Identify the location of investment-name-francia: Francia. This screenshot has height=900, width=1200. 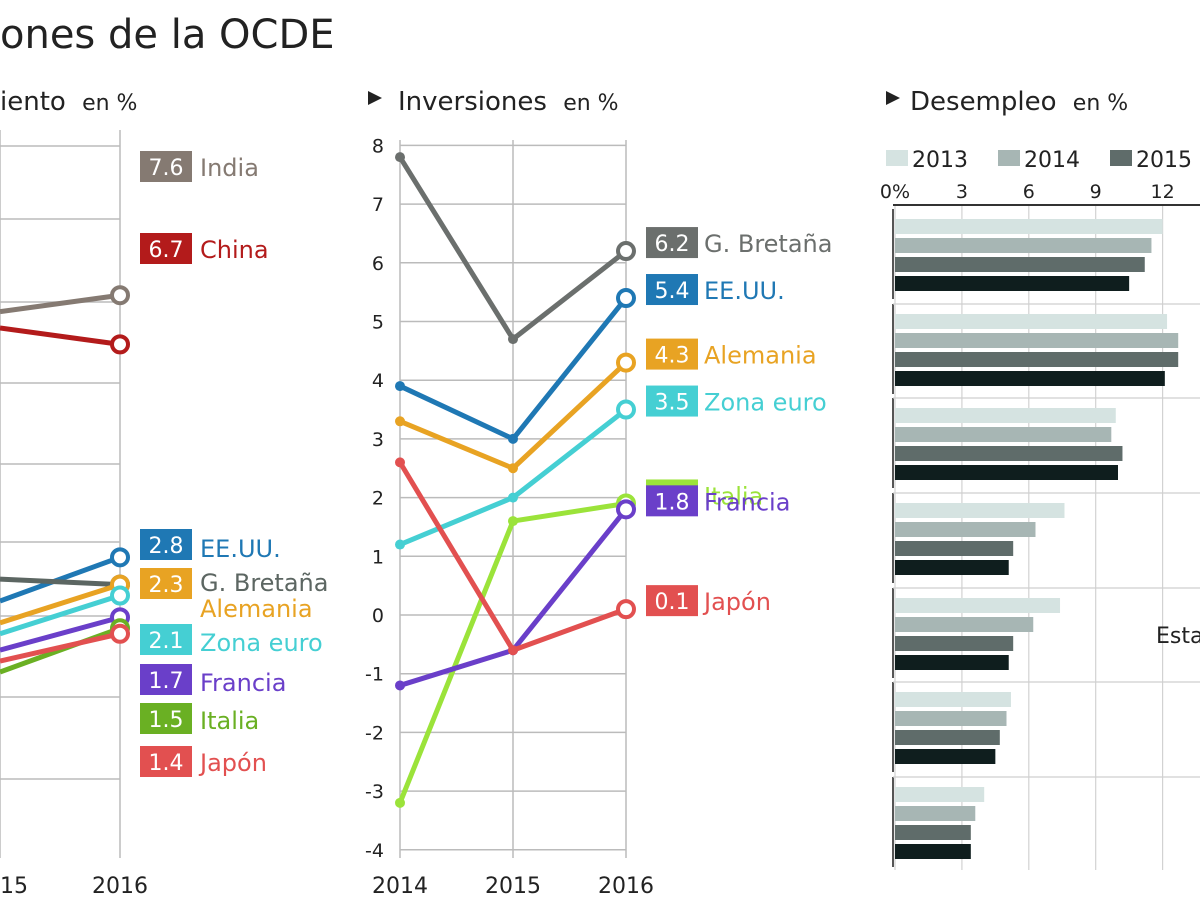
(747, 502).